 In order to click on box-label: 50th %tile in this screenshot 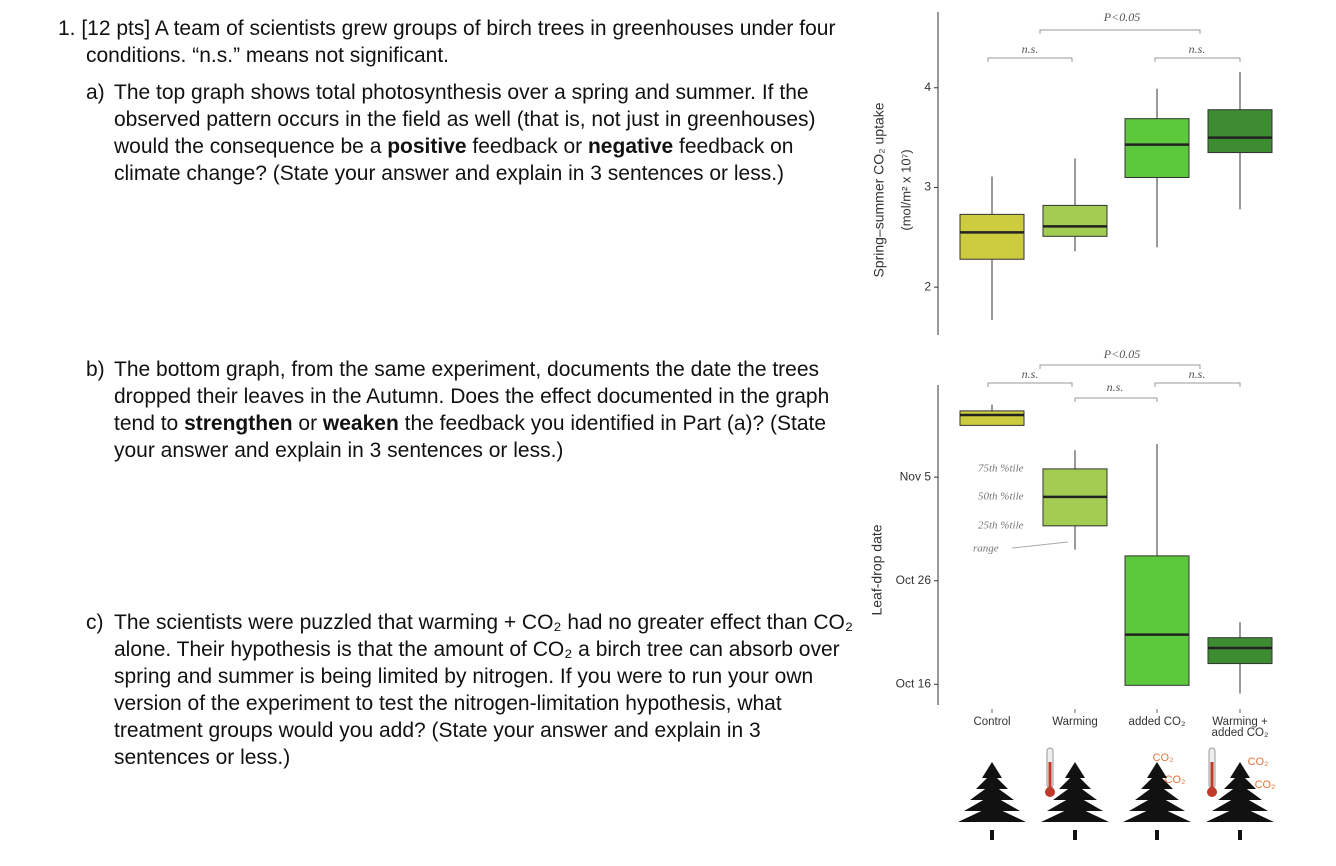, I will do `click(1001, 497)`.